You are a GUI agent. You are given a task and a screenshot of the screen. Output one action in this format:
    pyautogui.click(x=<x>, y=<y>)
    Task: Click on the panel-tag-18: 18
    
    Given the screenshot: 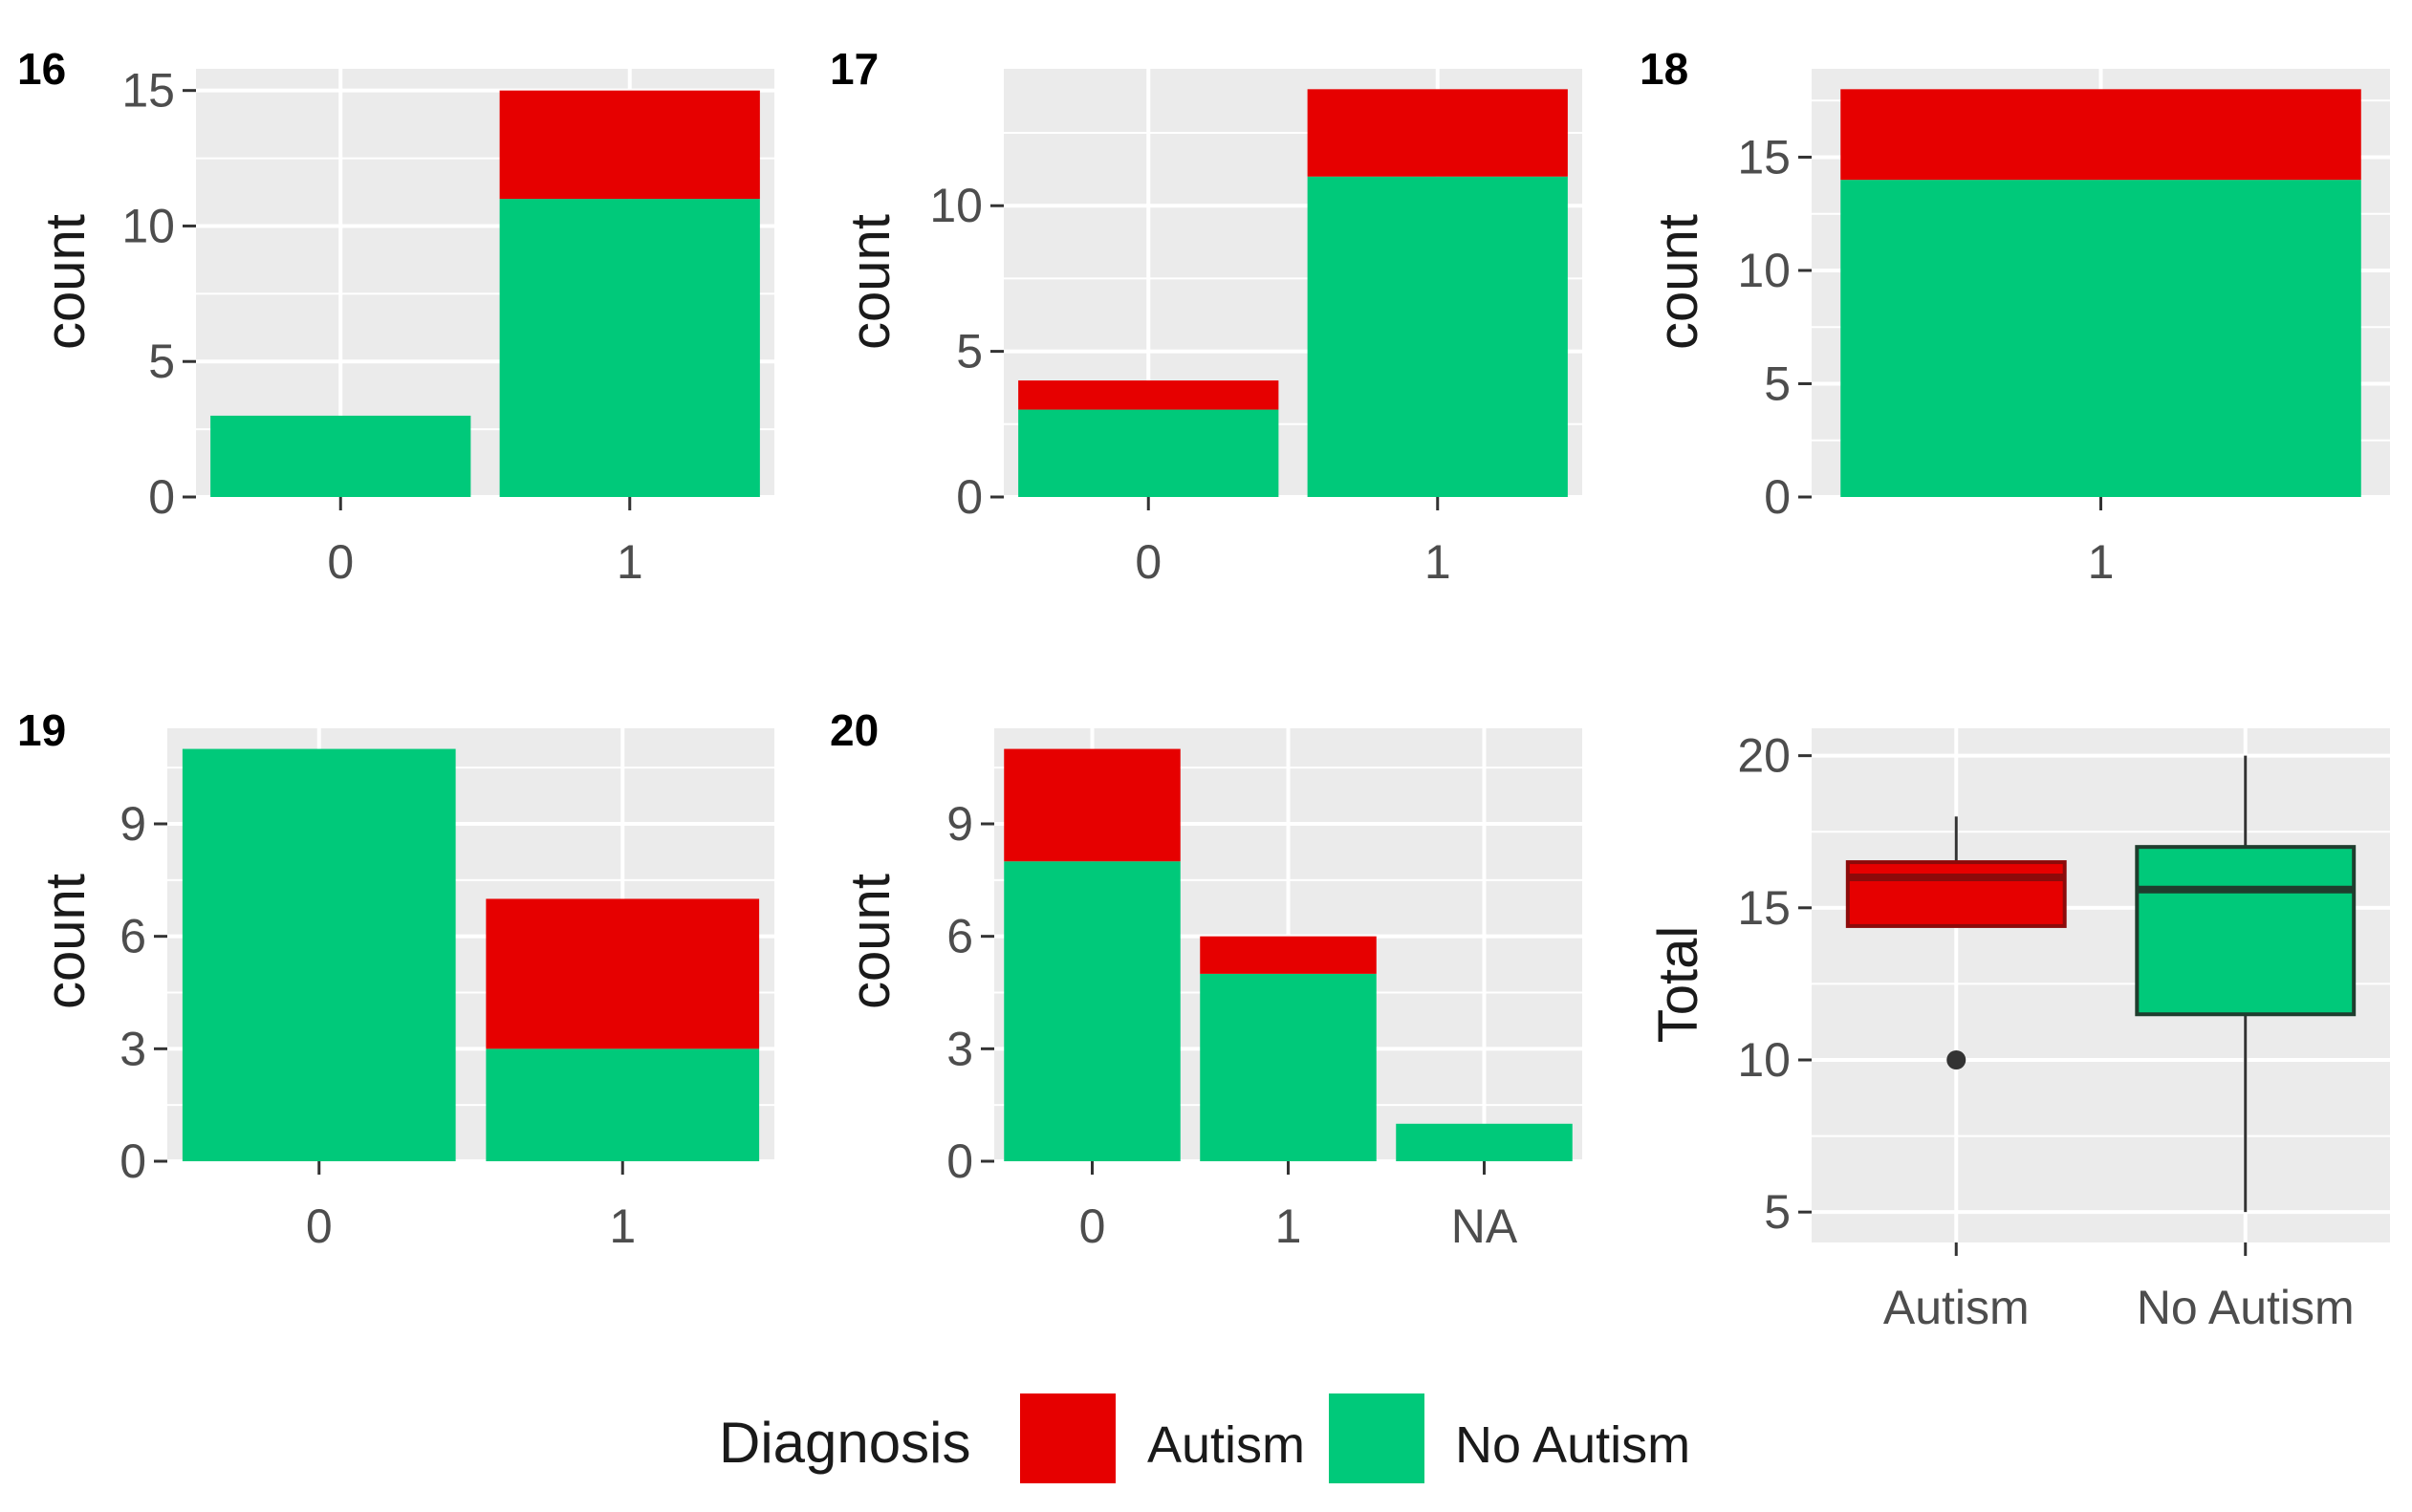 What is the action you would take?
    pyautogui.click(x=1664, y=69)
    